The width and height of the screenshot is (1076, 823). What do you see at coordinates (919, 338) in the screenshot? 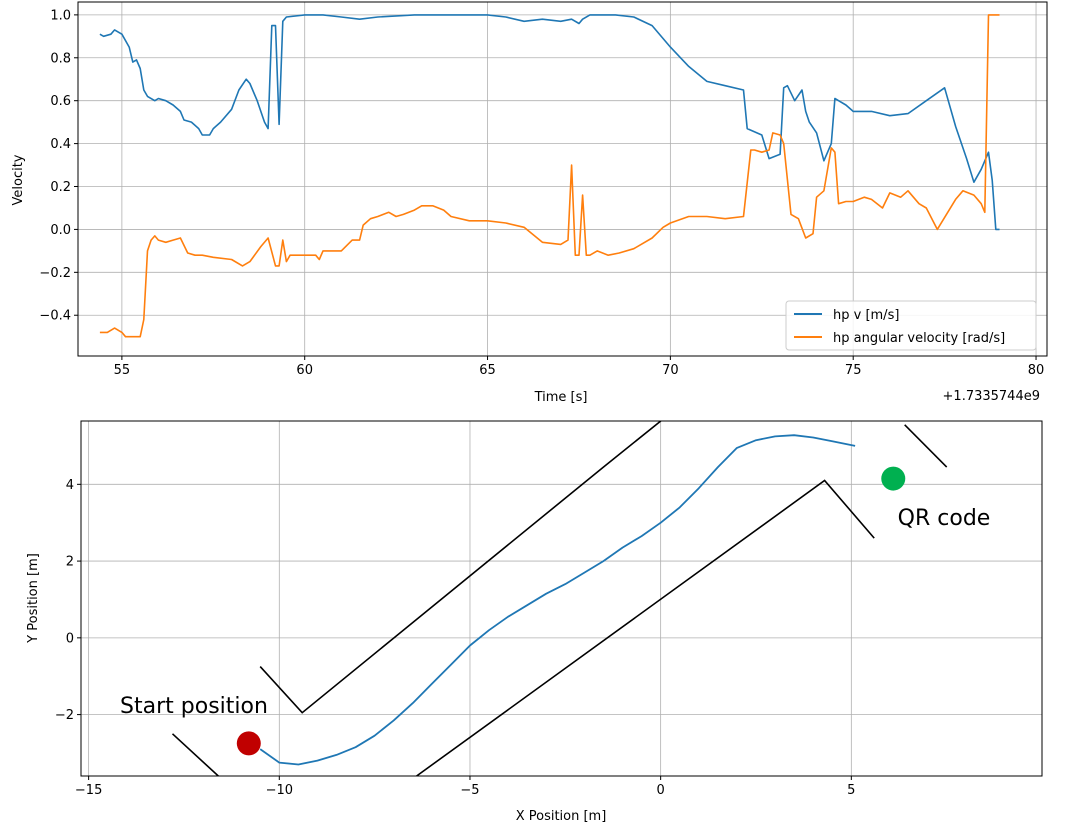
I see `legend-label-angular: hp angular velocity [rad/s]` at bounding box center [919, 338].